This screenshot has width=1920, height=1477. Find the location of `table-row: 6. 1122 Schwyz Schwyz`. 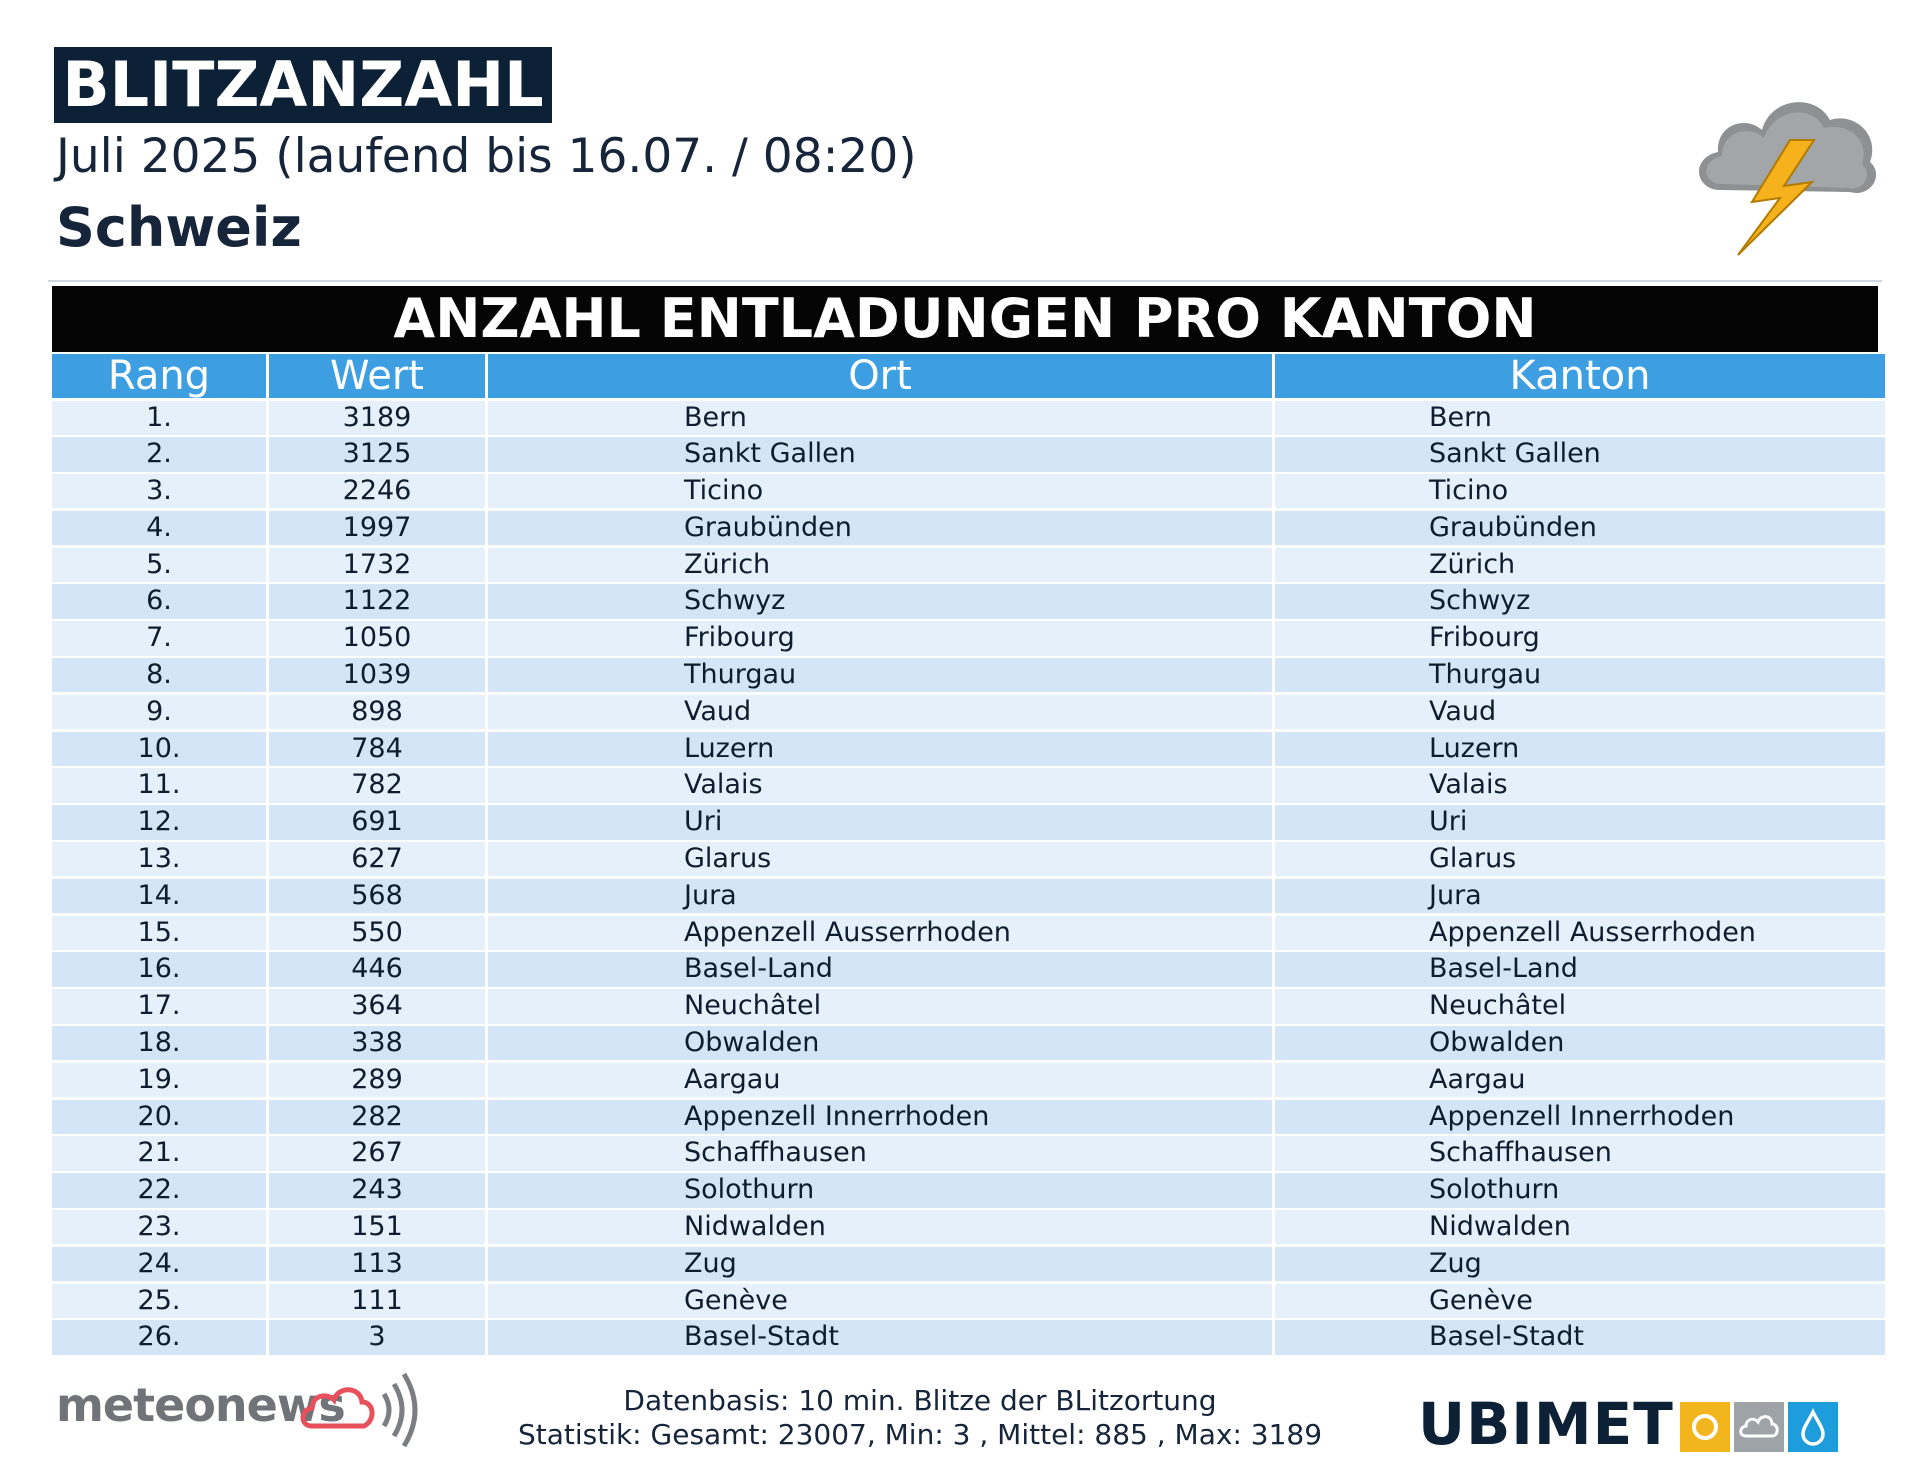

table-row: 6. 1122 Schwyz Schwyz is located at coordinates (968, 601).